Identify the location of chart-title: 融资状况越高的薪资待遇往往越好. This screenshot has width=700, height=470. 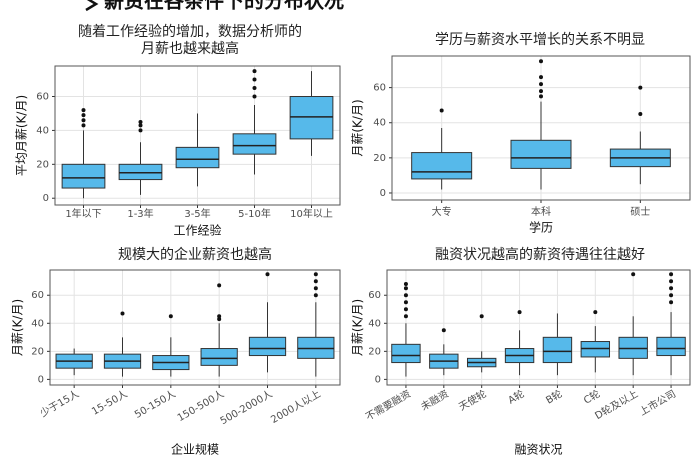
(540, 254).